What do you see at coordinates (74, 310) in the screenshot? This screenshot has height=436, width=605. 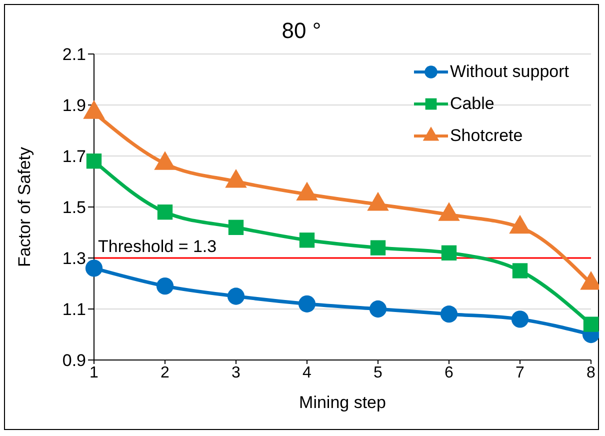 I see `y-tick-label: 1.1` at bounding box center [74, 310].